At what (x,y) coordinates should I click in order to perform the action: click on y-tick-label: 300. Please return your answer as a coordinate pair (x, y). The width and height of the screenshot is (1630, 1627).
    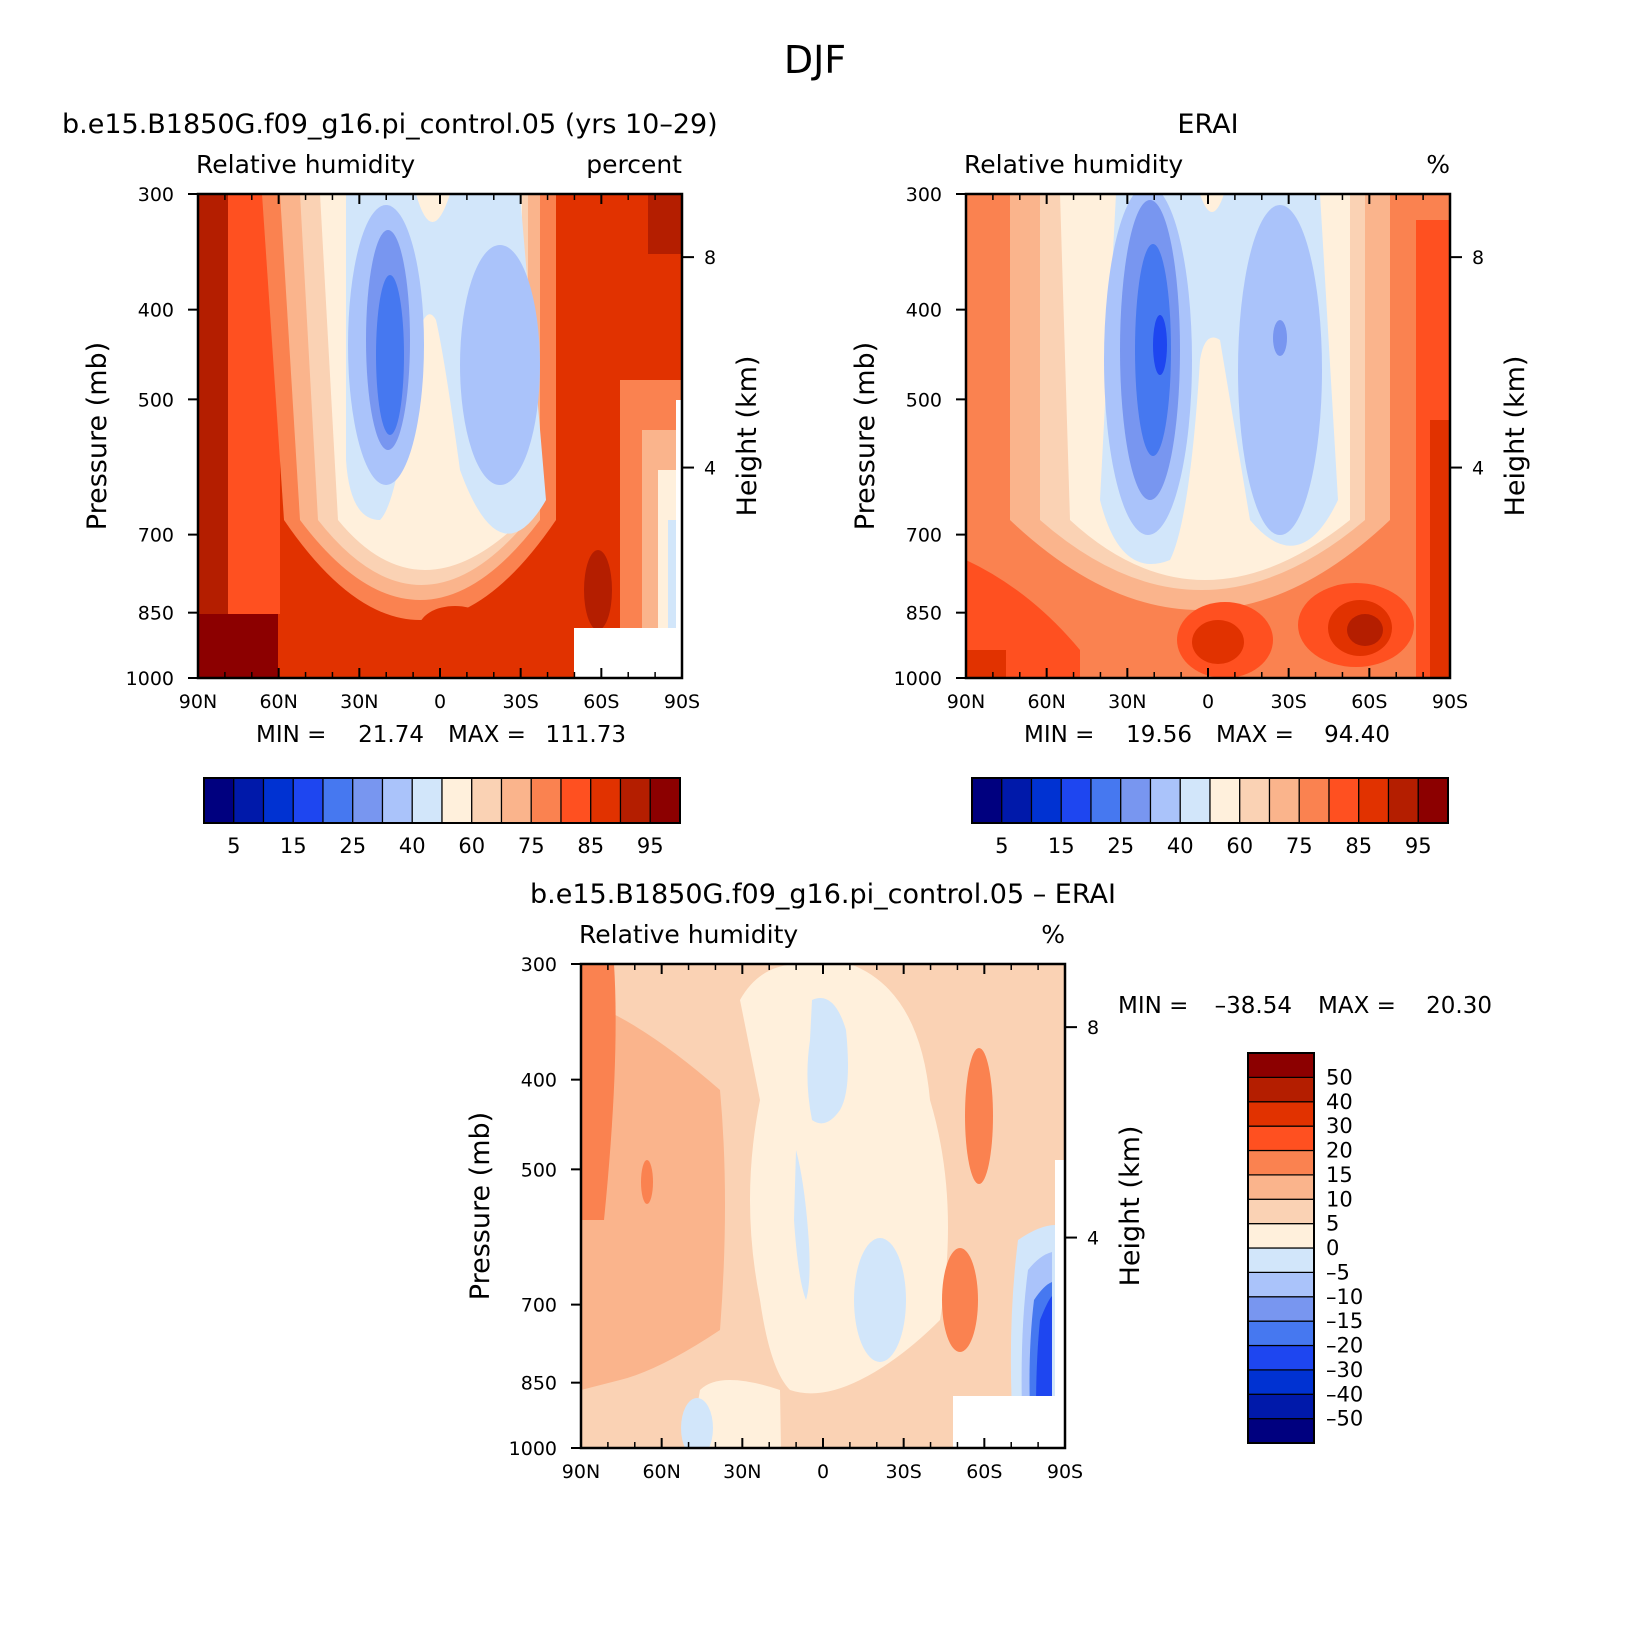
    Looking at the image, I should click on (539, 965).